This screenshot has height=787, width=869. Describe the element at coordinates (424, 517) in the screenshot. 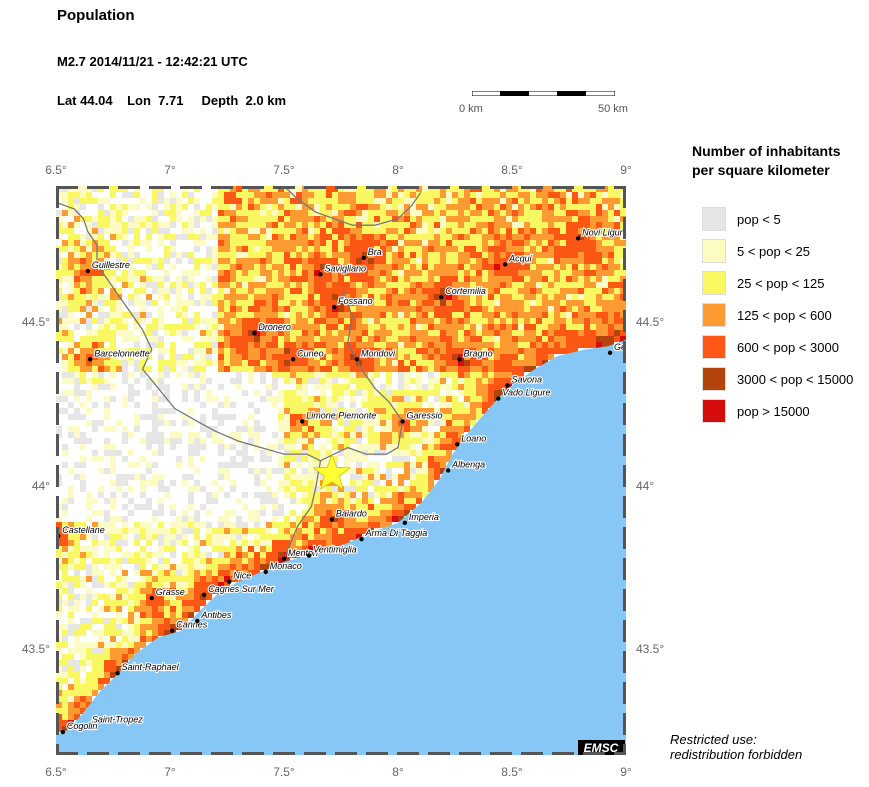

I see `city-label: Imperia` at that location.